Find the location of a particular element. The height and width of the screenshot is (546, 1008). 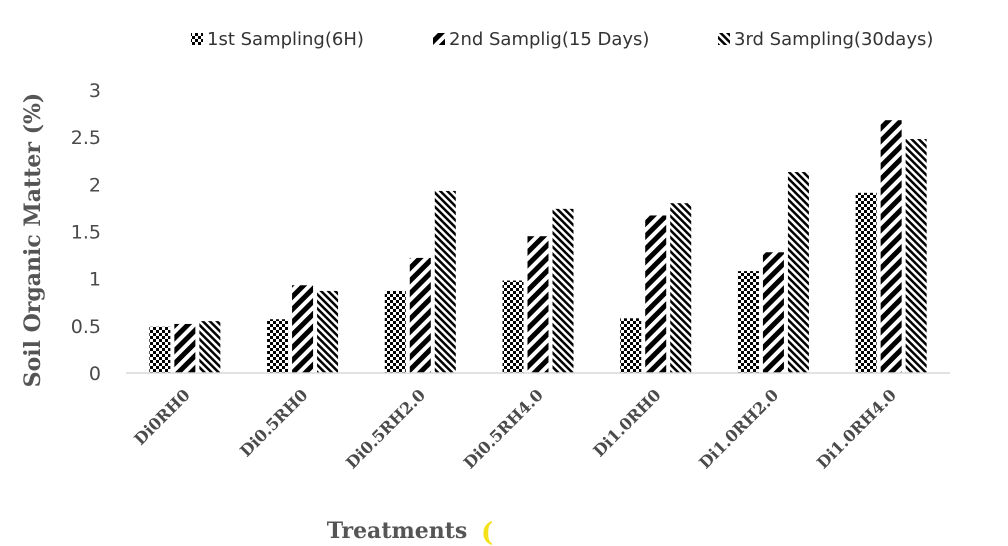

legend-label: 1st Sampling(6H) is located at coordinates (285, 39).